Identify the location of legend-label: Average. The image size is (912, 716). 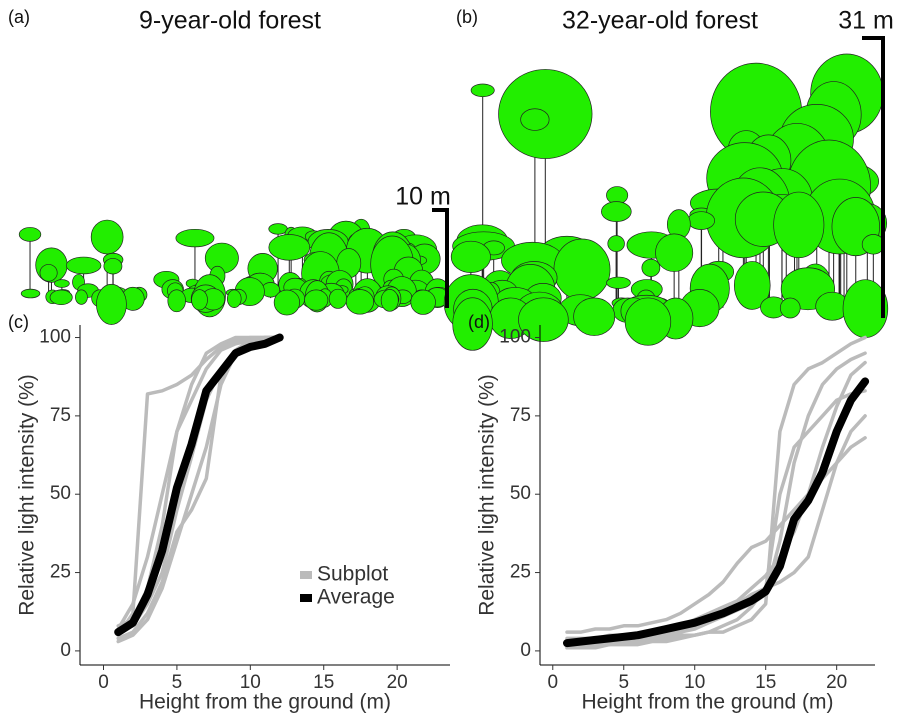
(356, 597).